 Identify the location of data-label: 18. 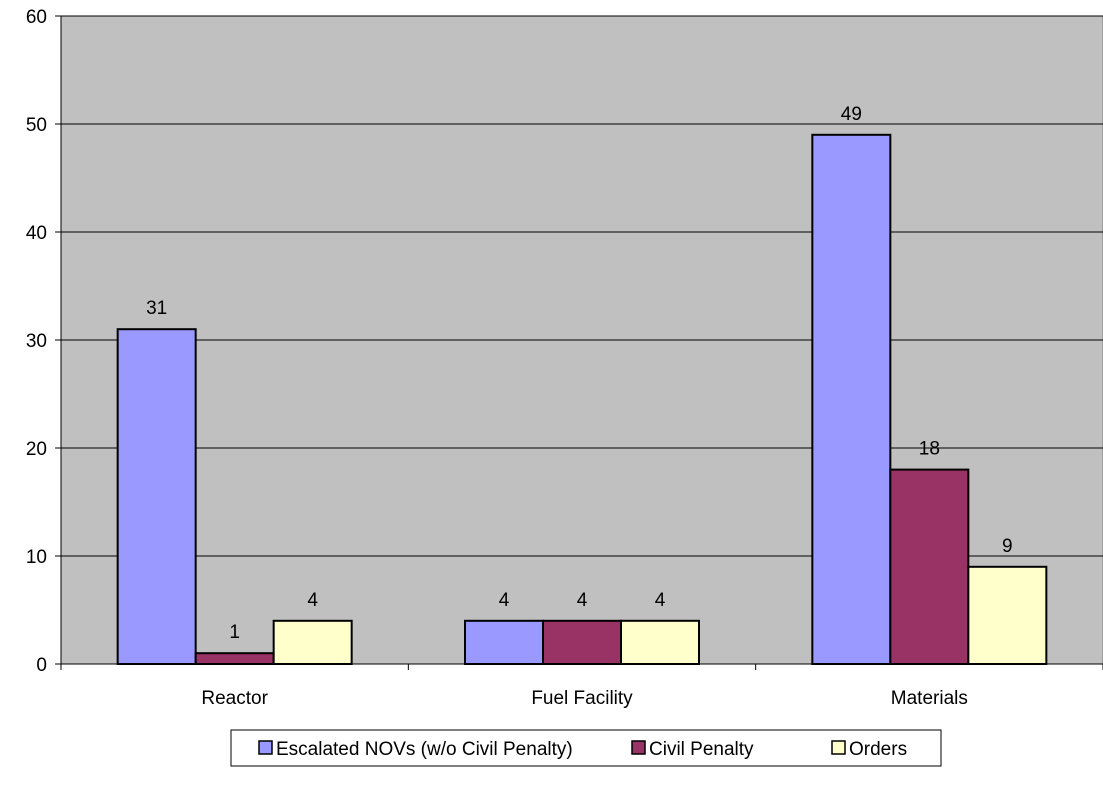
(929, 449).